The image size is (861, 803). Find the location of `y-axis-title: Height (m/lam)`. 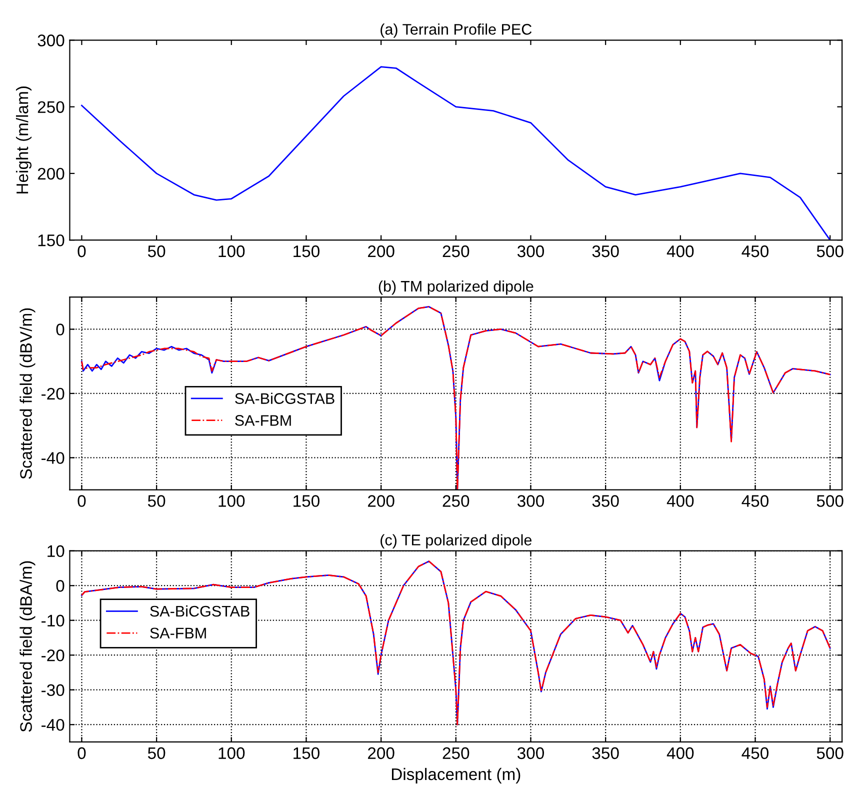

y-axis-title: Height (m/lam) is located at coordinates (24, 140).